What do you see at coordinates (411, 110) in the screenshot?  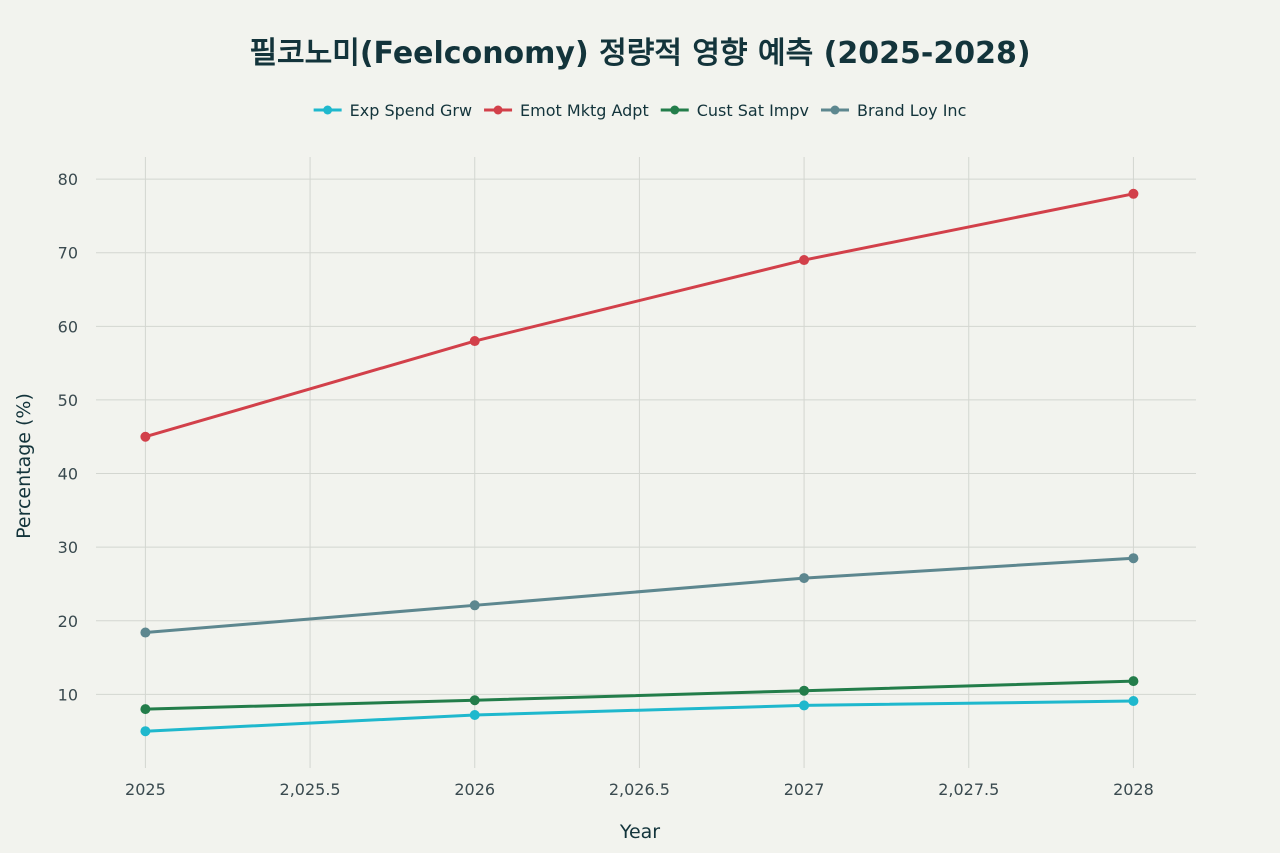 I see `legend-label: Exp Spend Grw` at bounding box center [411, 110].